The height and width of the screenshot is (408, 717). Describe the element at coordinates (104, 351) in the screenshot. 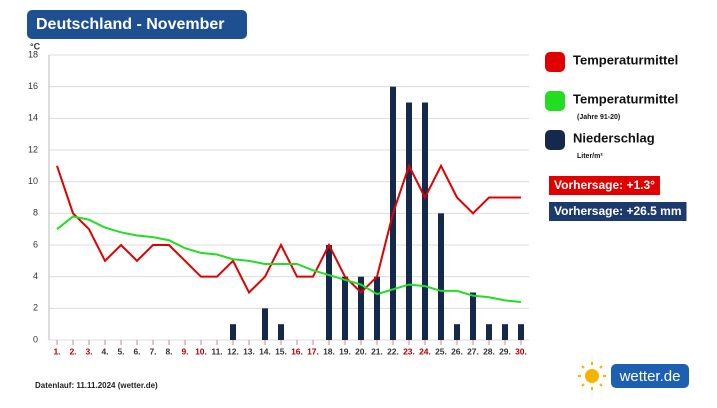

I see `x-tick-label: 4.` at that location.